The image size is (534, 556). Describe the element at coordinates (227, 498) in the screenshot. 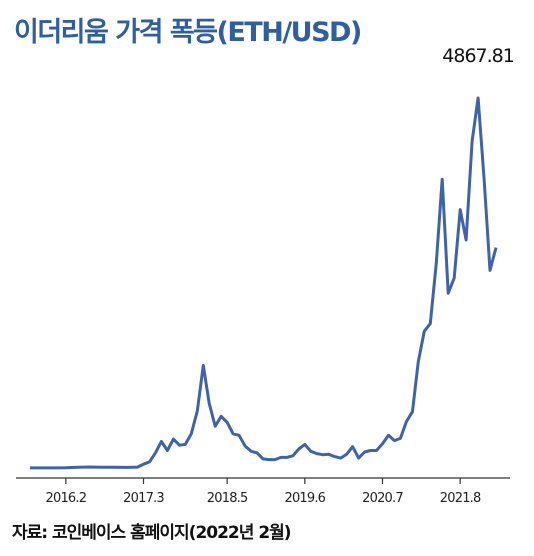

I see `x-tick-label: 2018.5` at that location.